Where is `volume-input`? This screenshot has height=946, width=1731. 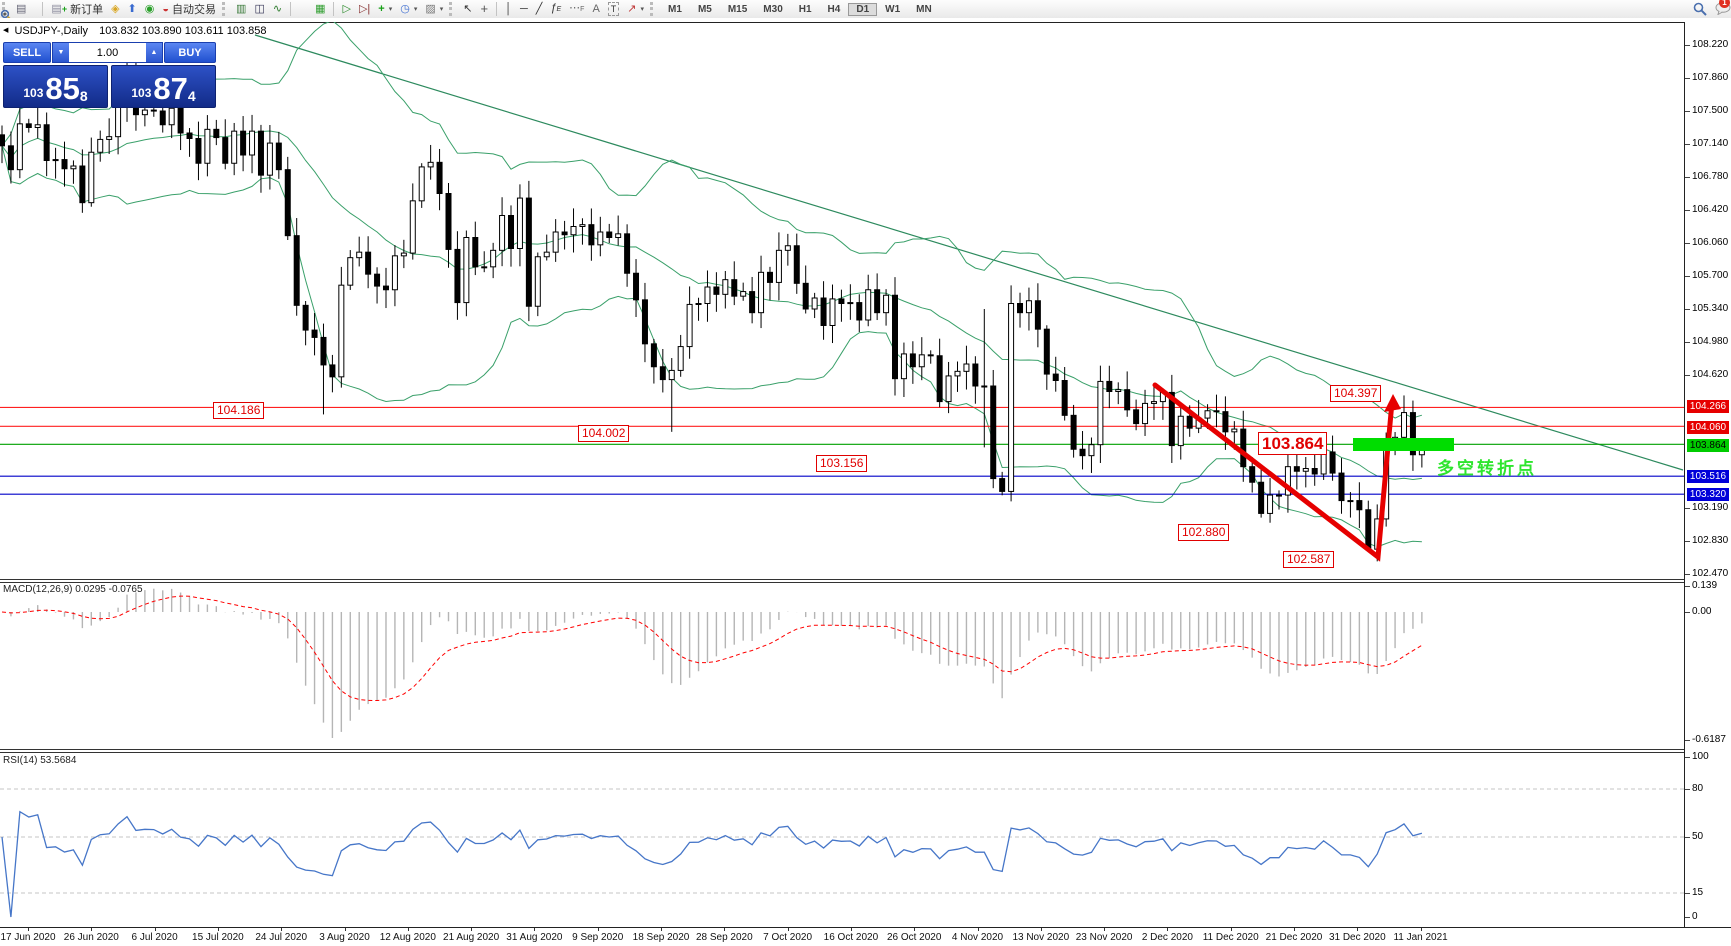 volume-input is located at coordinates (107, 52).